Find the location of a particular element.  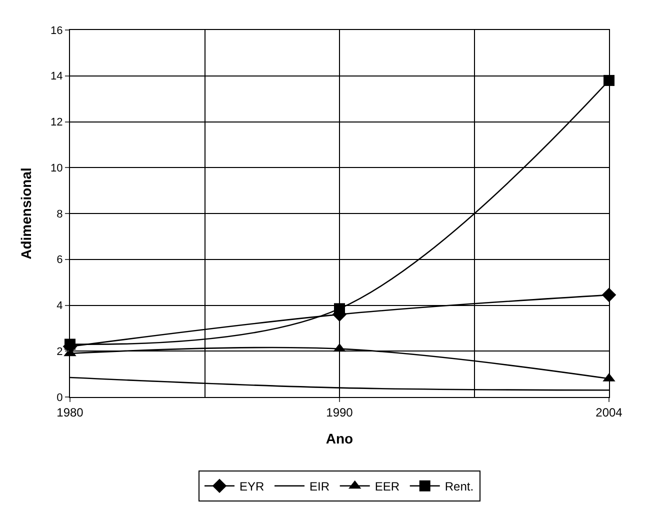

legend-label: Rent. is located at coordinates (459, 487).